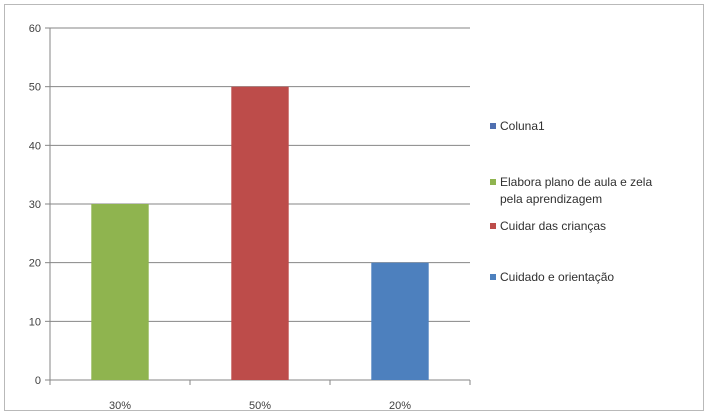  I want to click on y-tick-label: 10, so click(35, 322).